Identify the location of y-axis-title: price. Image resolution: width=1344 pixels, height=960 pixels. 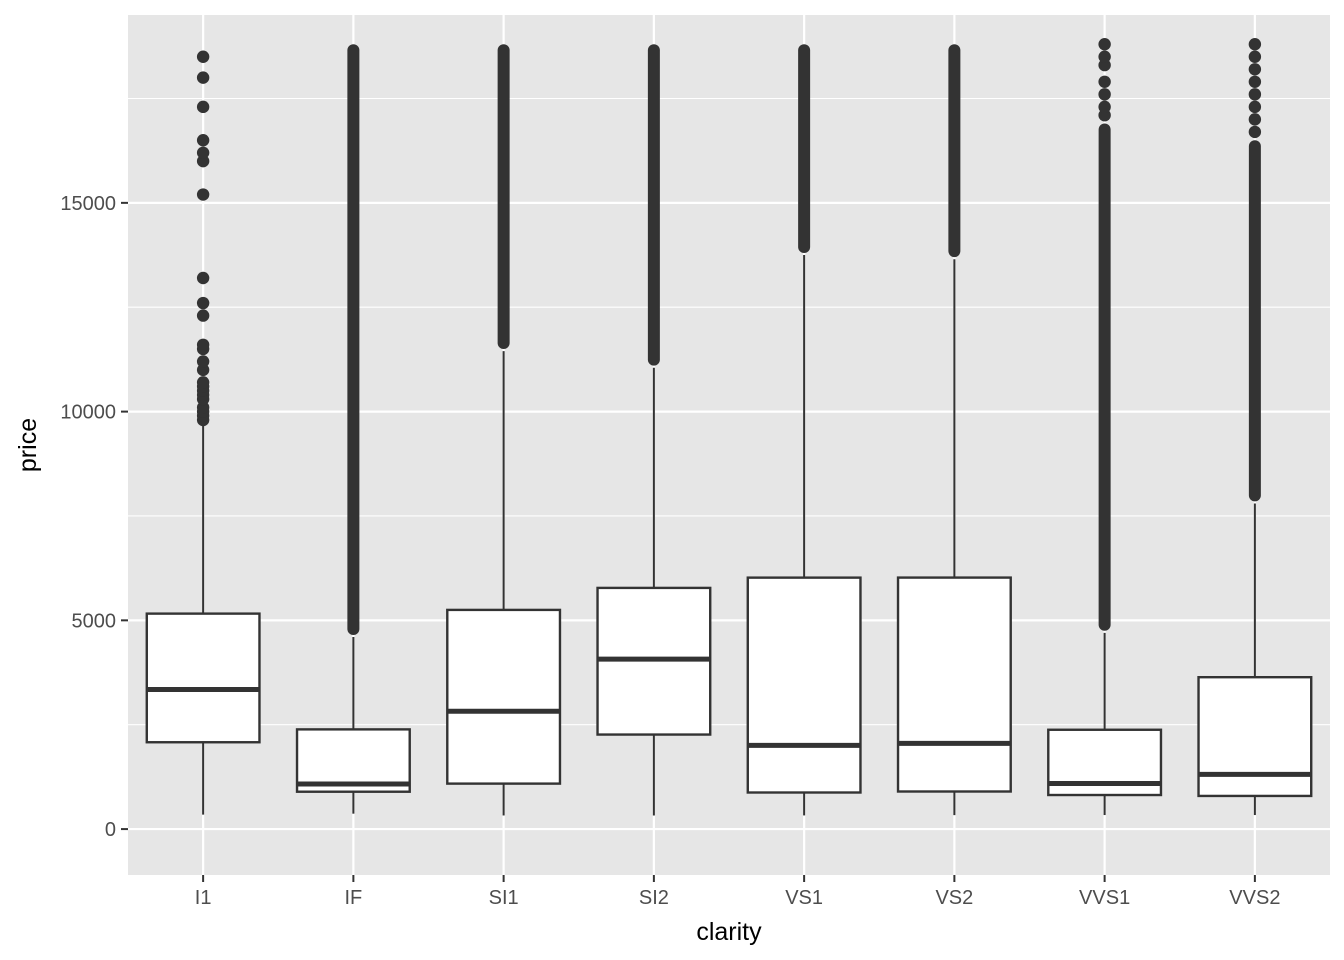
(28, 445).